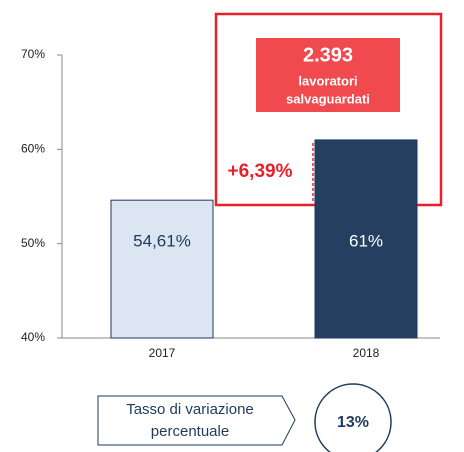 The image size is (464, 452). What do you see at coordinates (33, 337) in the screenshot?
I see `y-tick-label: 40%` at bounding box center [33, 337].